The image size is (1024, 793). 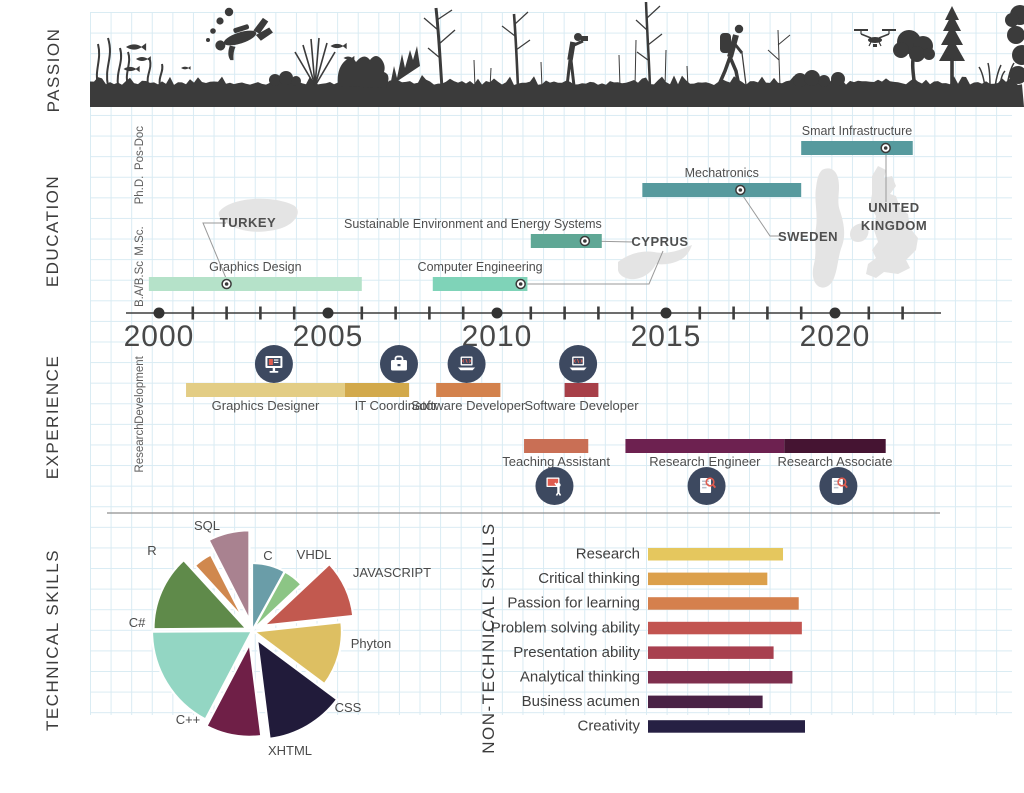 I want to click on pie-slice-xhtml, so click(x=233, y=689).